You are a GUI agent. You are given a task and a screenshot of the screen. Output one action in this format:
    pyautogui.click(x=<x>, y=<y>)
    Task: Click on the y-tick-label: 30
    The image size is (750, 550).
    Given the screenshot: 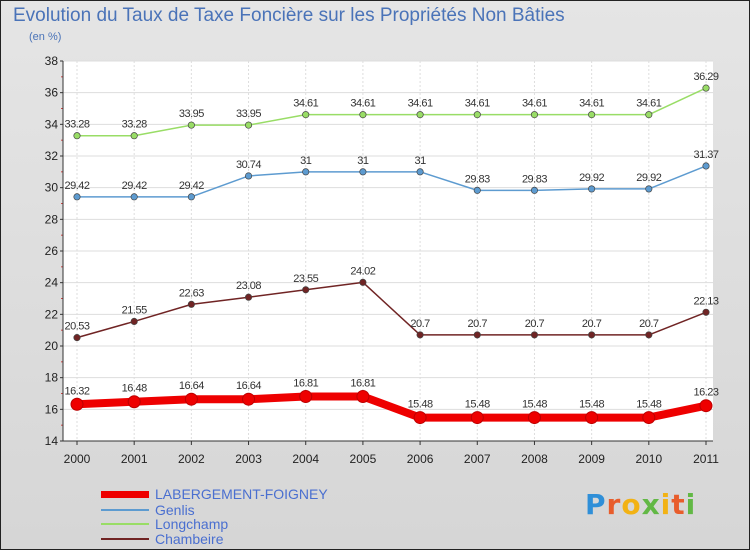 What is the action you would take?
    pyautogui.click(x=52, y=188)
    